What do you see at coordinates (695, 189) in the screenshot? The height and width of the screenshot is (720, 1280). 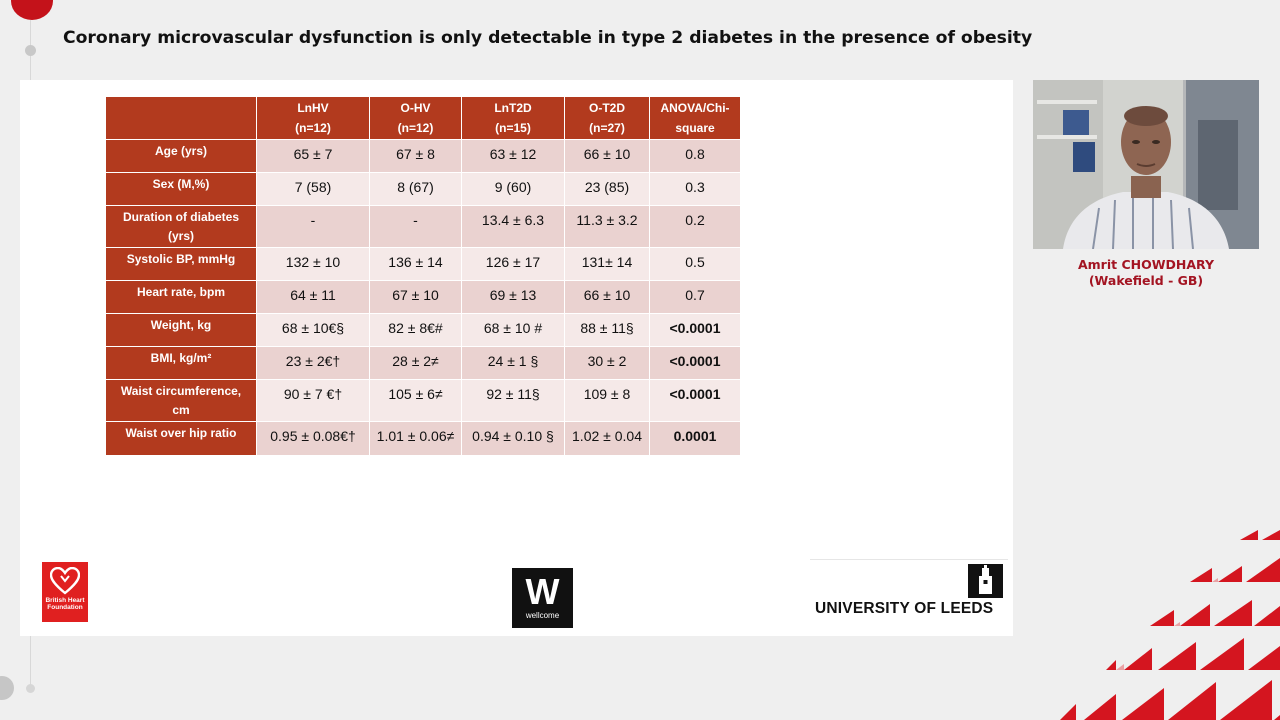 I see `p-value-cell: 0.3` at bounding box center [695, 189].